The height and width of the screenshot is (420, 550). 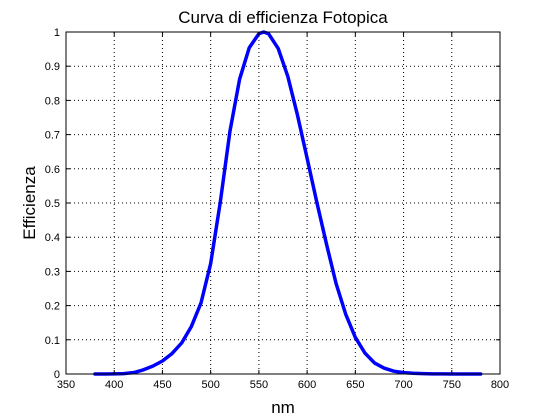 I want to click on y-tick-label: 0.7, so click(x=52, y=136).